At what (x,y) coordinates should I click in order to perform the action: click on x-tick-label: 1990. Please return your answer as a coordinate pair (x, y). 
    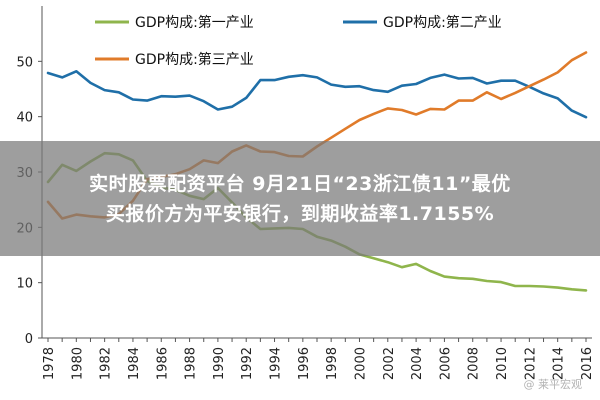
    Looking at the image, I should click on (219, 363).